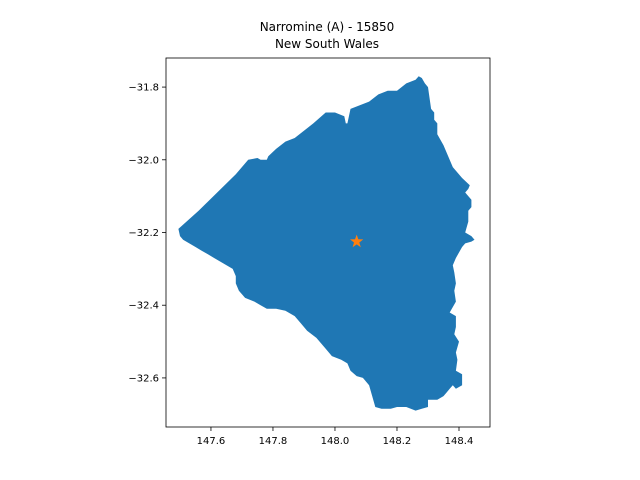  I want to click on x-tick-label: 148.2, so click(397, 441).